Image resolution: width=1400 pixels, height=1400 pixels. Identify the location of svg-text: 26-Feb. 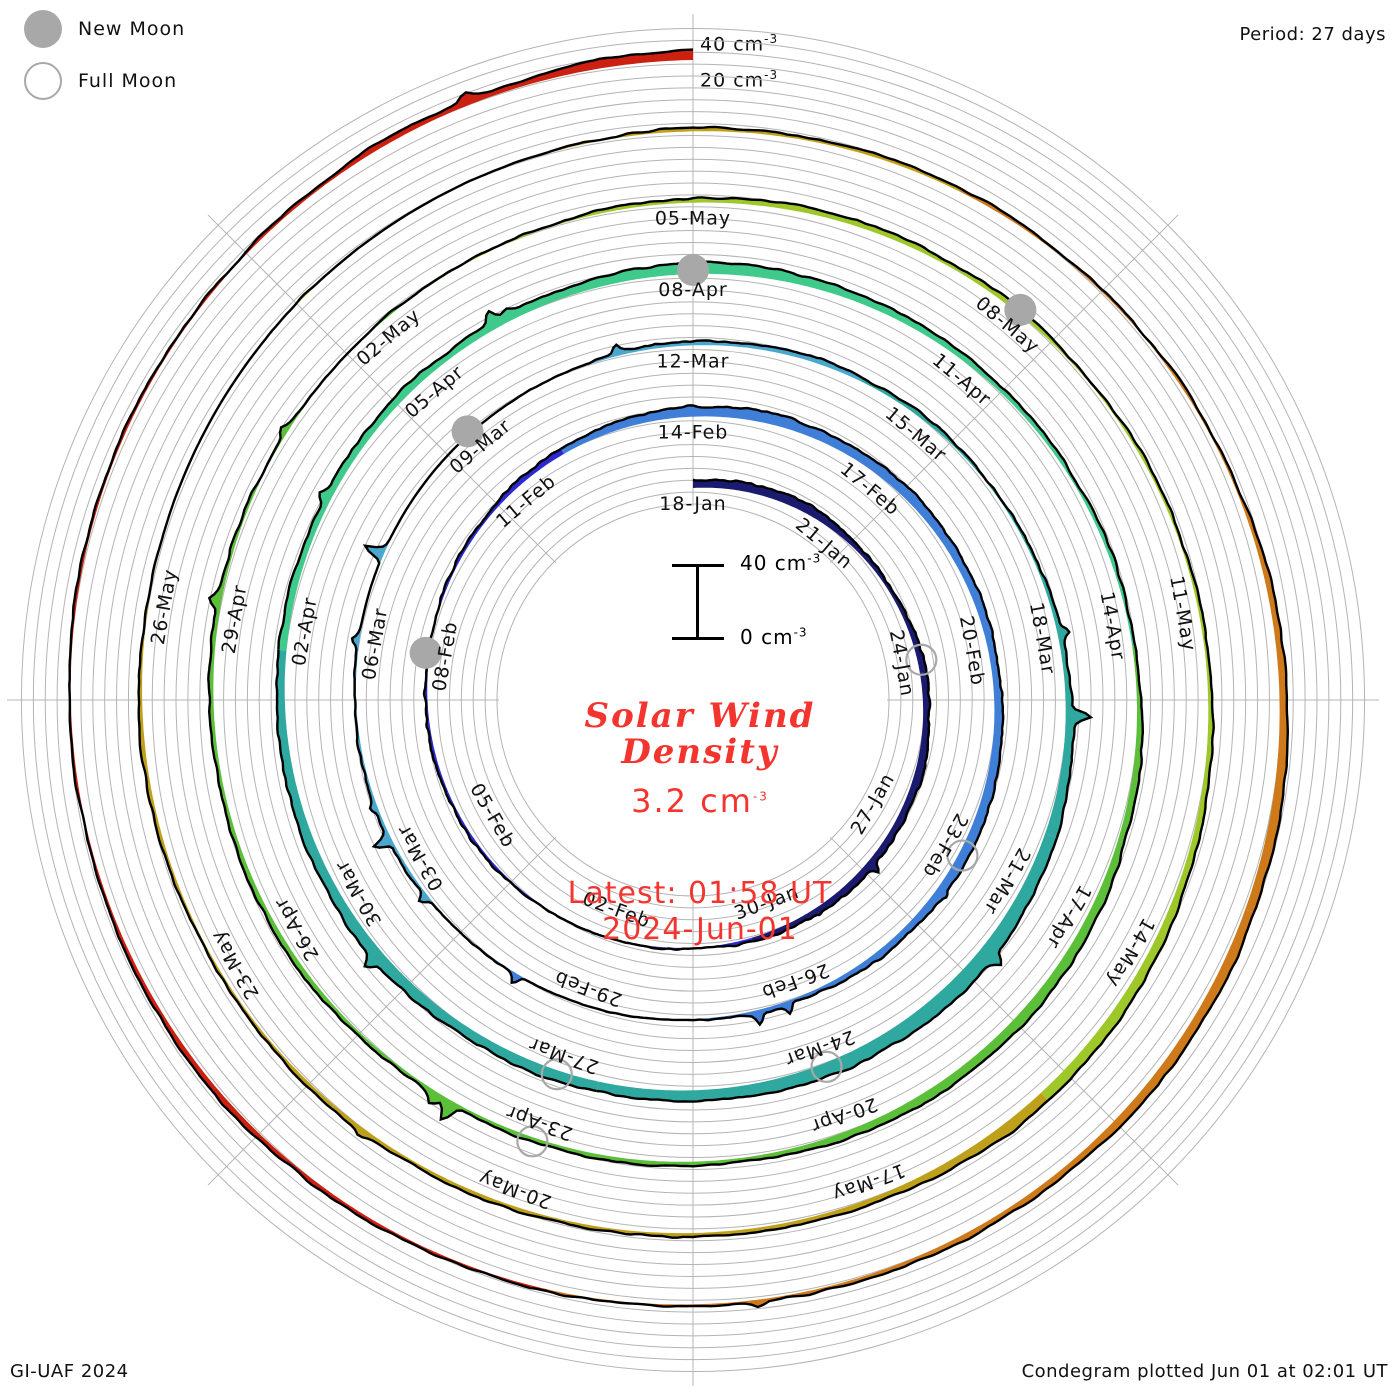
(795, 981).